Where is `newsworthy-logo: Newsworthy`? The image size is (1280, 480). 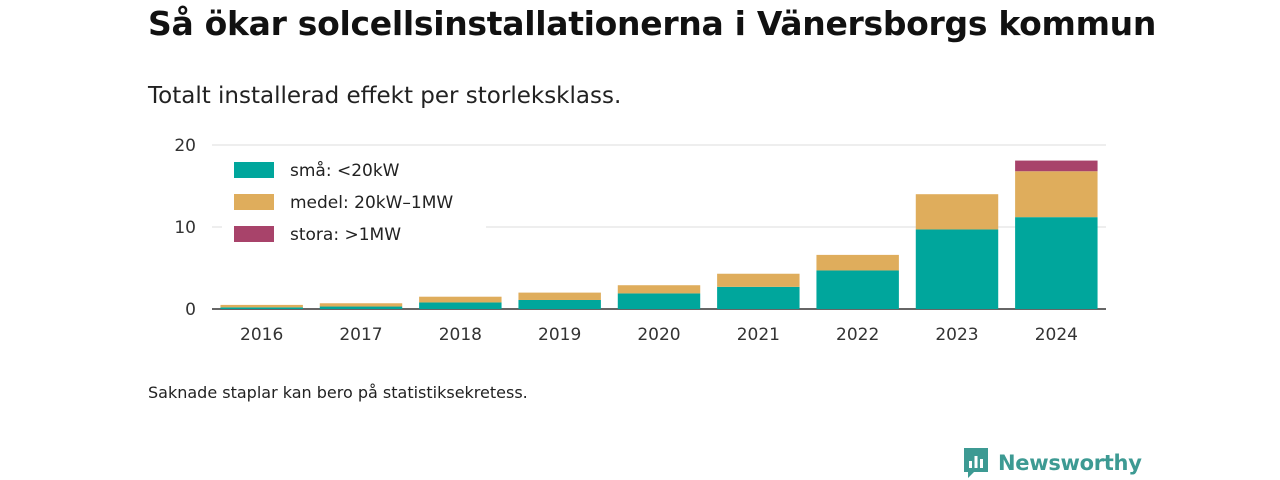
newsworthy-logo: Newsworthy is located at coordinates (1052, 463).